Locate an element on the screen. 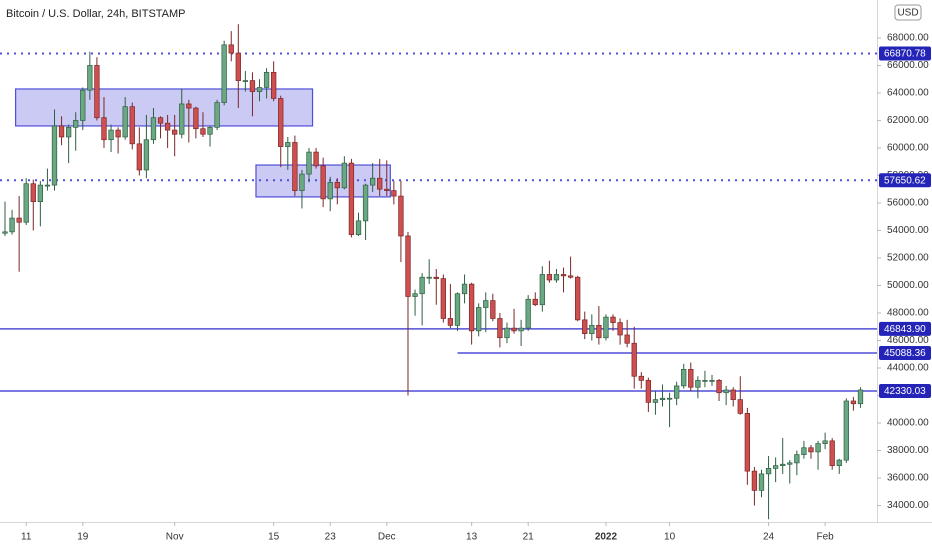  y-tick-label: 56000.00 is located at coordinates (908, 203).